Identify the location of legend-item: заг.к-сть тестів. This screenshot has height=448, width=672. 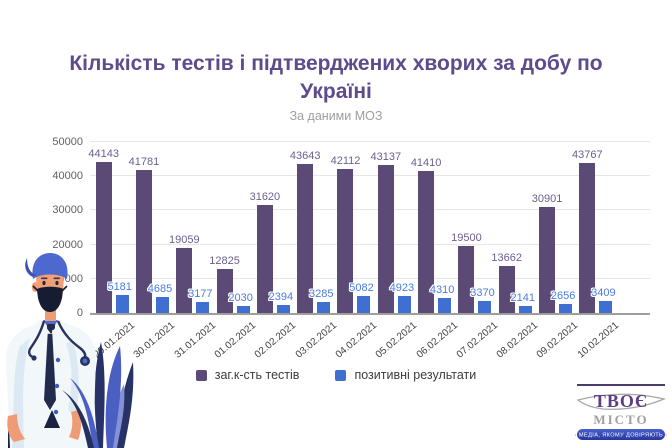
(247, 375).